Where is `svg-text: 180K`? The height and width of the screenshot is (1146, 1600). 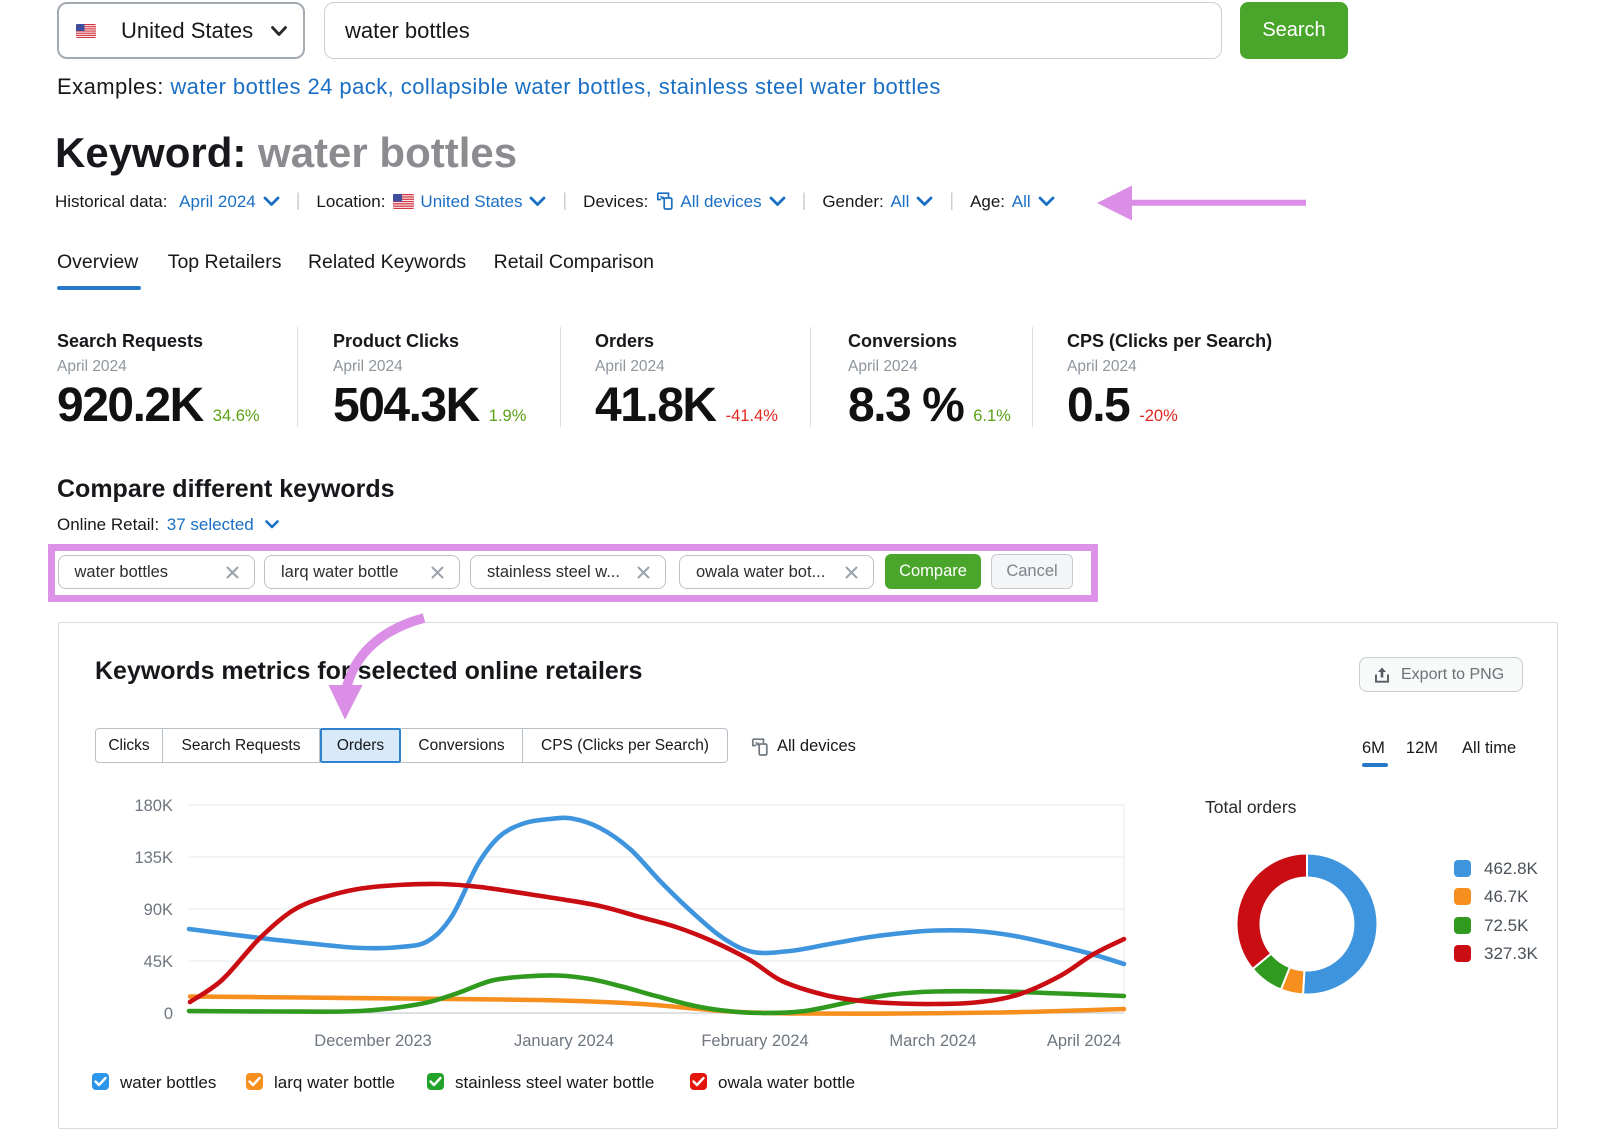 svg-text: 180K is located at coordinates (153, 806).